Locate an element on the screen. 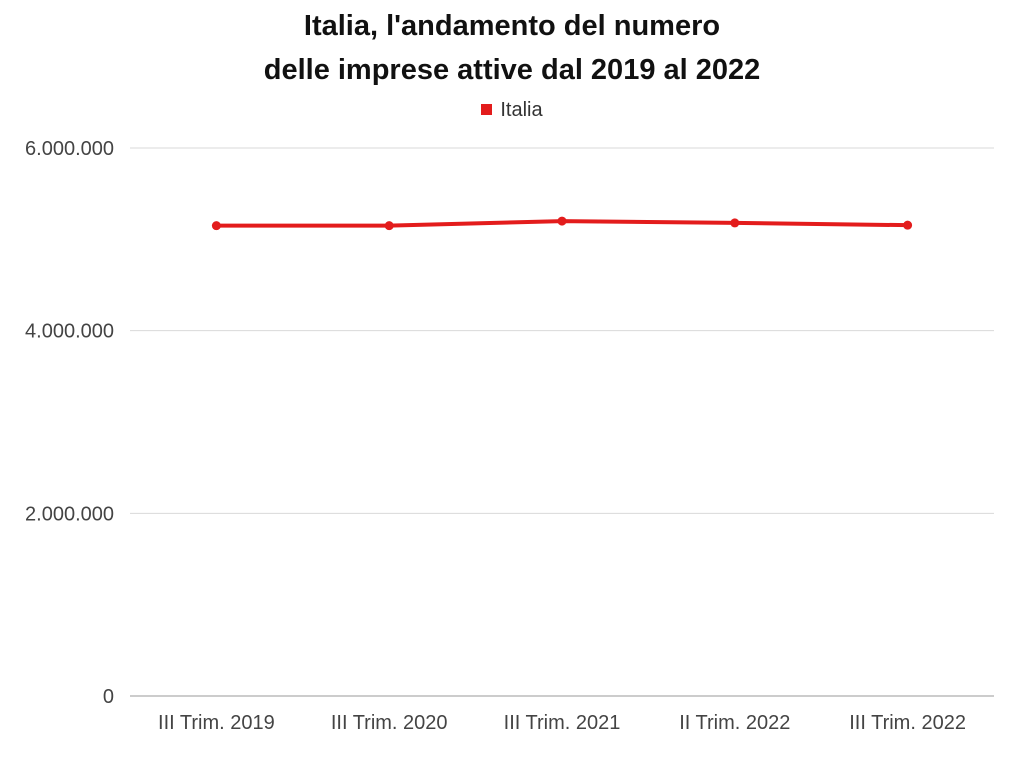 The height and width of the screenshot is (768, 1024). legend-label: Italia is located at coordinates (521, 110).